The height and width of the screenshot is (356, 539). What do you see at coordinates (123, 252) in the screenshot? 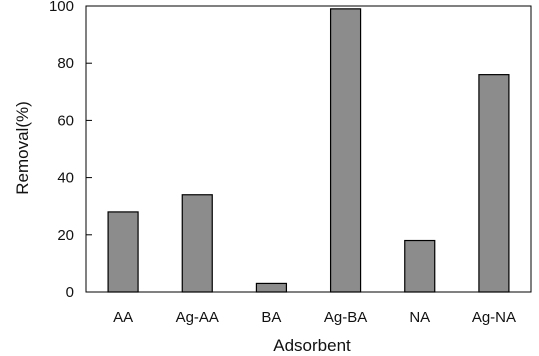
I see `bar-aa` at bounding box center [123, 252].